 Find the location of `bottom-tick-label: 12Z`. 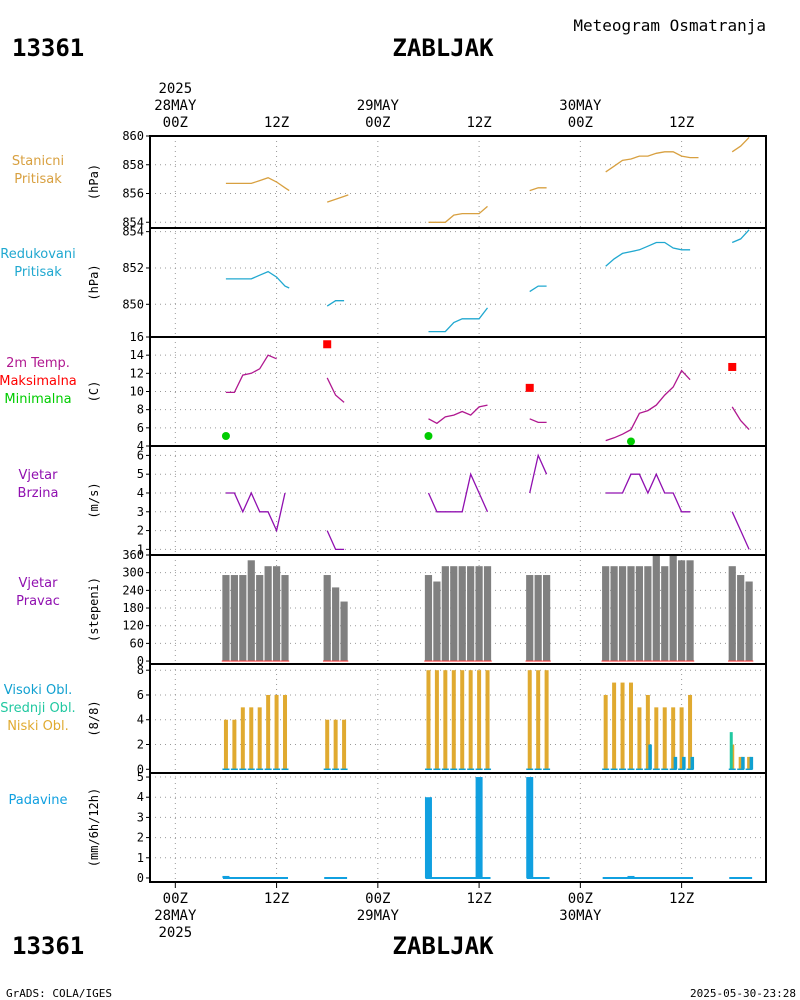

bottom-tick-label: 12Z is located at coordinates (478, 899).